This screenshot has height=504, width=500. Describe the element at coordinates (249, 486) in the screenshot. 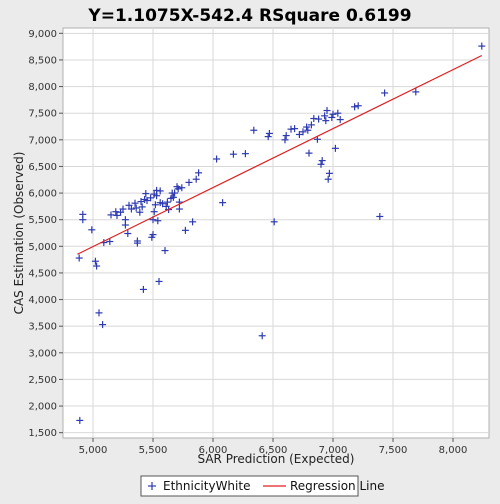

I see `legend-box` at that location.